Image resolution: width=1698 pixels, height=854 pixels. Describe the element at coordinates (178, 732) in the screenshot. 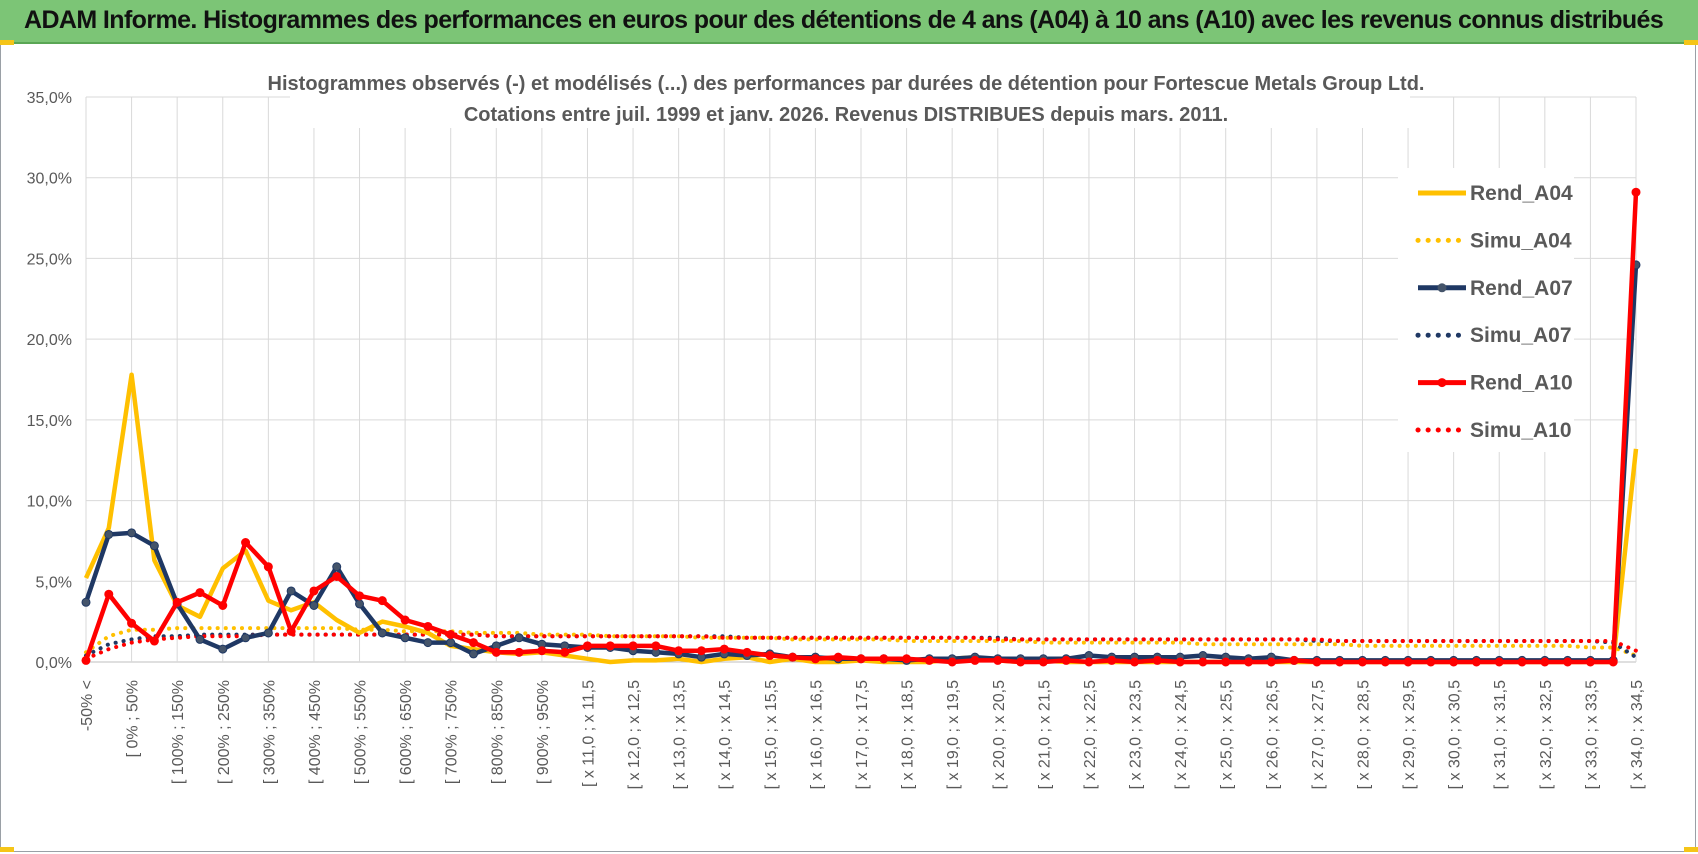

I see `x-tick-label: [ 100% ; 150%` at that location.